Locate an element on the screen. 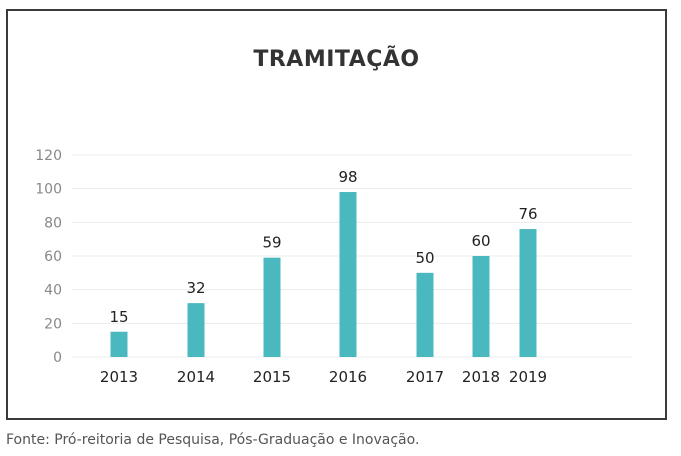 This screenshot has width=681, height=456. bar-2017 is located at coordinates (425, 314).